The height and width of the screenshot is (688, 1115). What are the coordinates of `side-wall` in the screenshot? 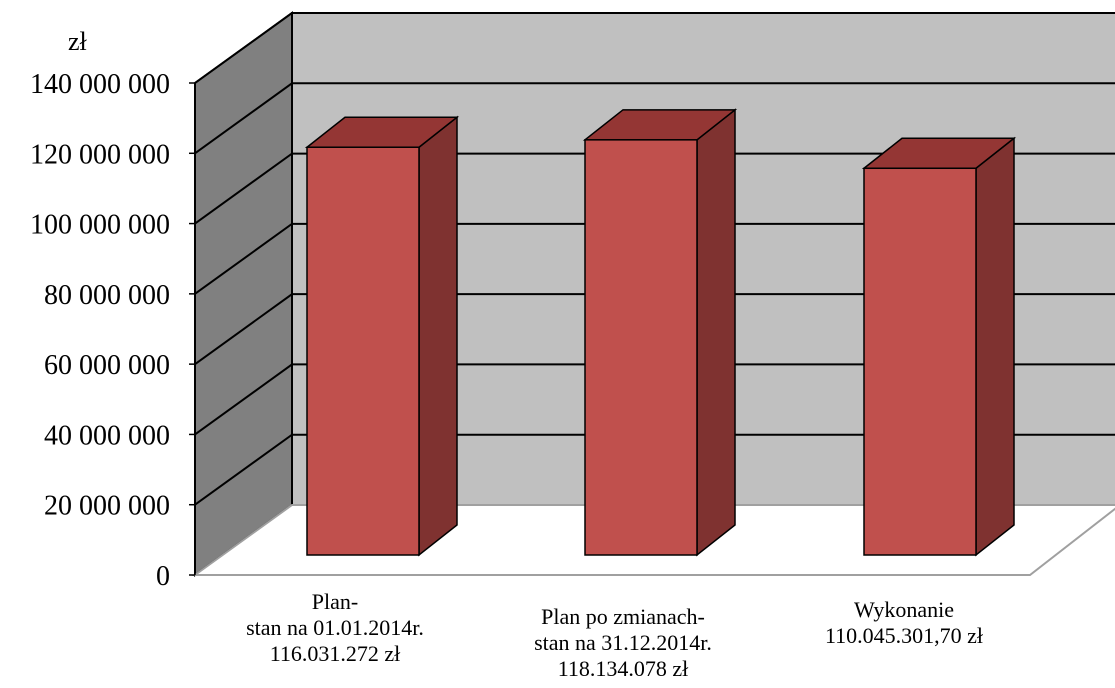 It's located at (243, 294).